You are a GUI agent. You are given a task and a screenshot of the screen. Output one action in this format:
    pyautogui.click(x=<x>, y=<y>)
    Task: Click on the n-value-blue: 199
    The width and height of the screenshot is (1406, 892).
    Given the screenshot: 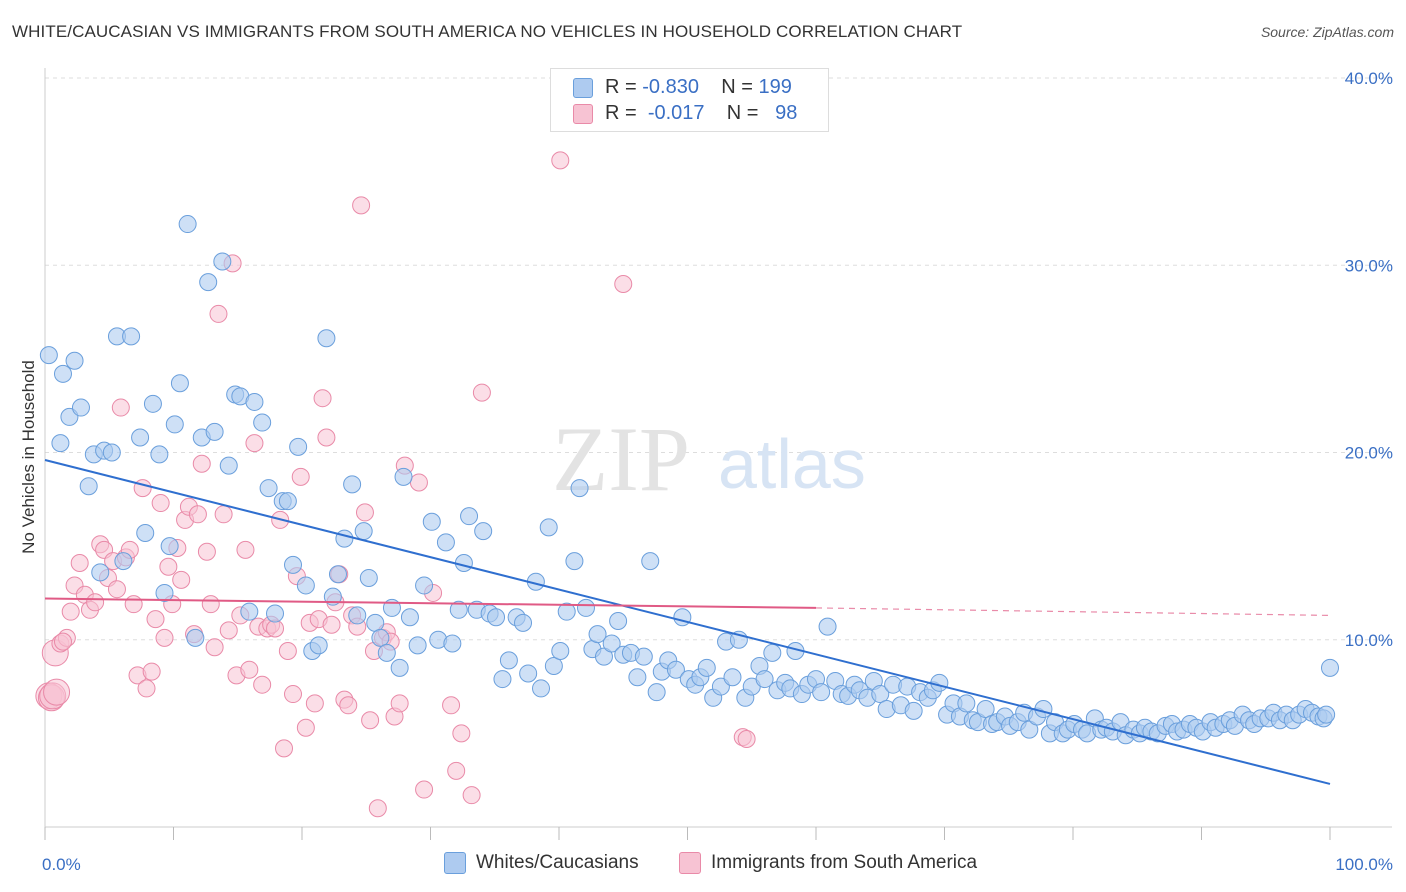 What is the action you would take?
    pyautogui.click(x=775, y=87)
    